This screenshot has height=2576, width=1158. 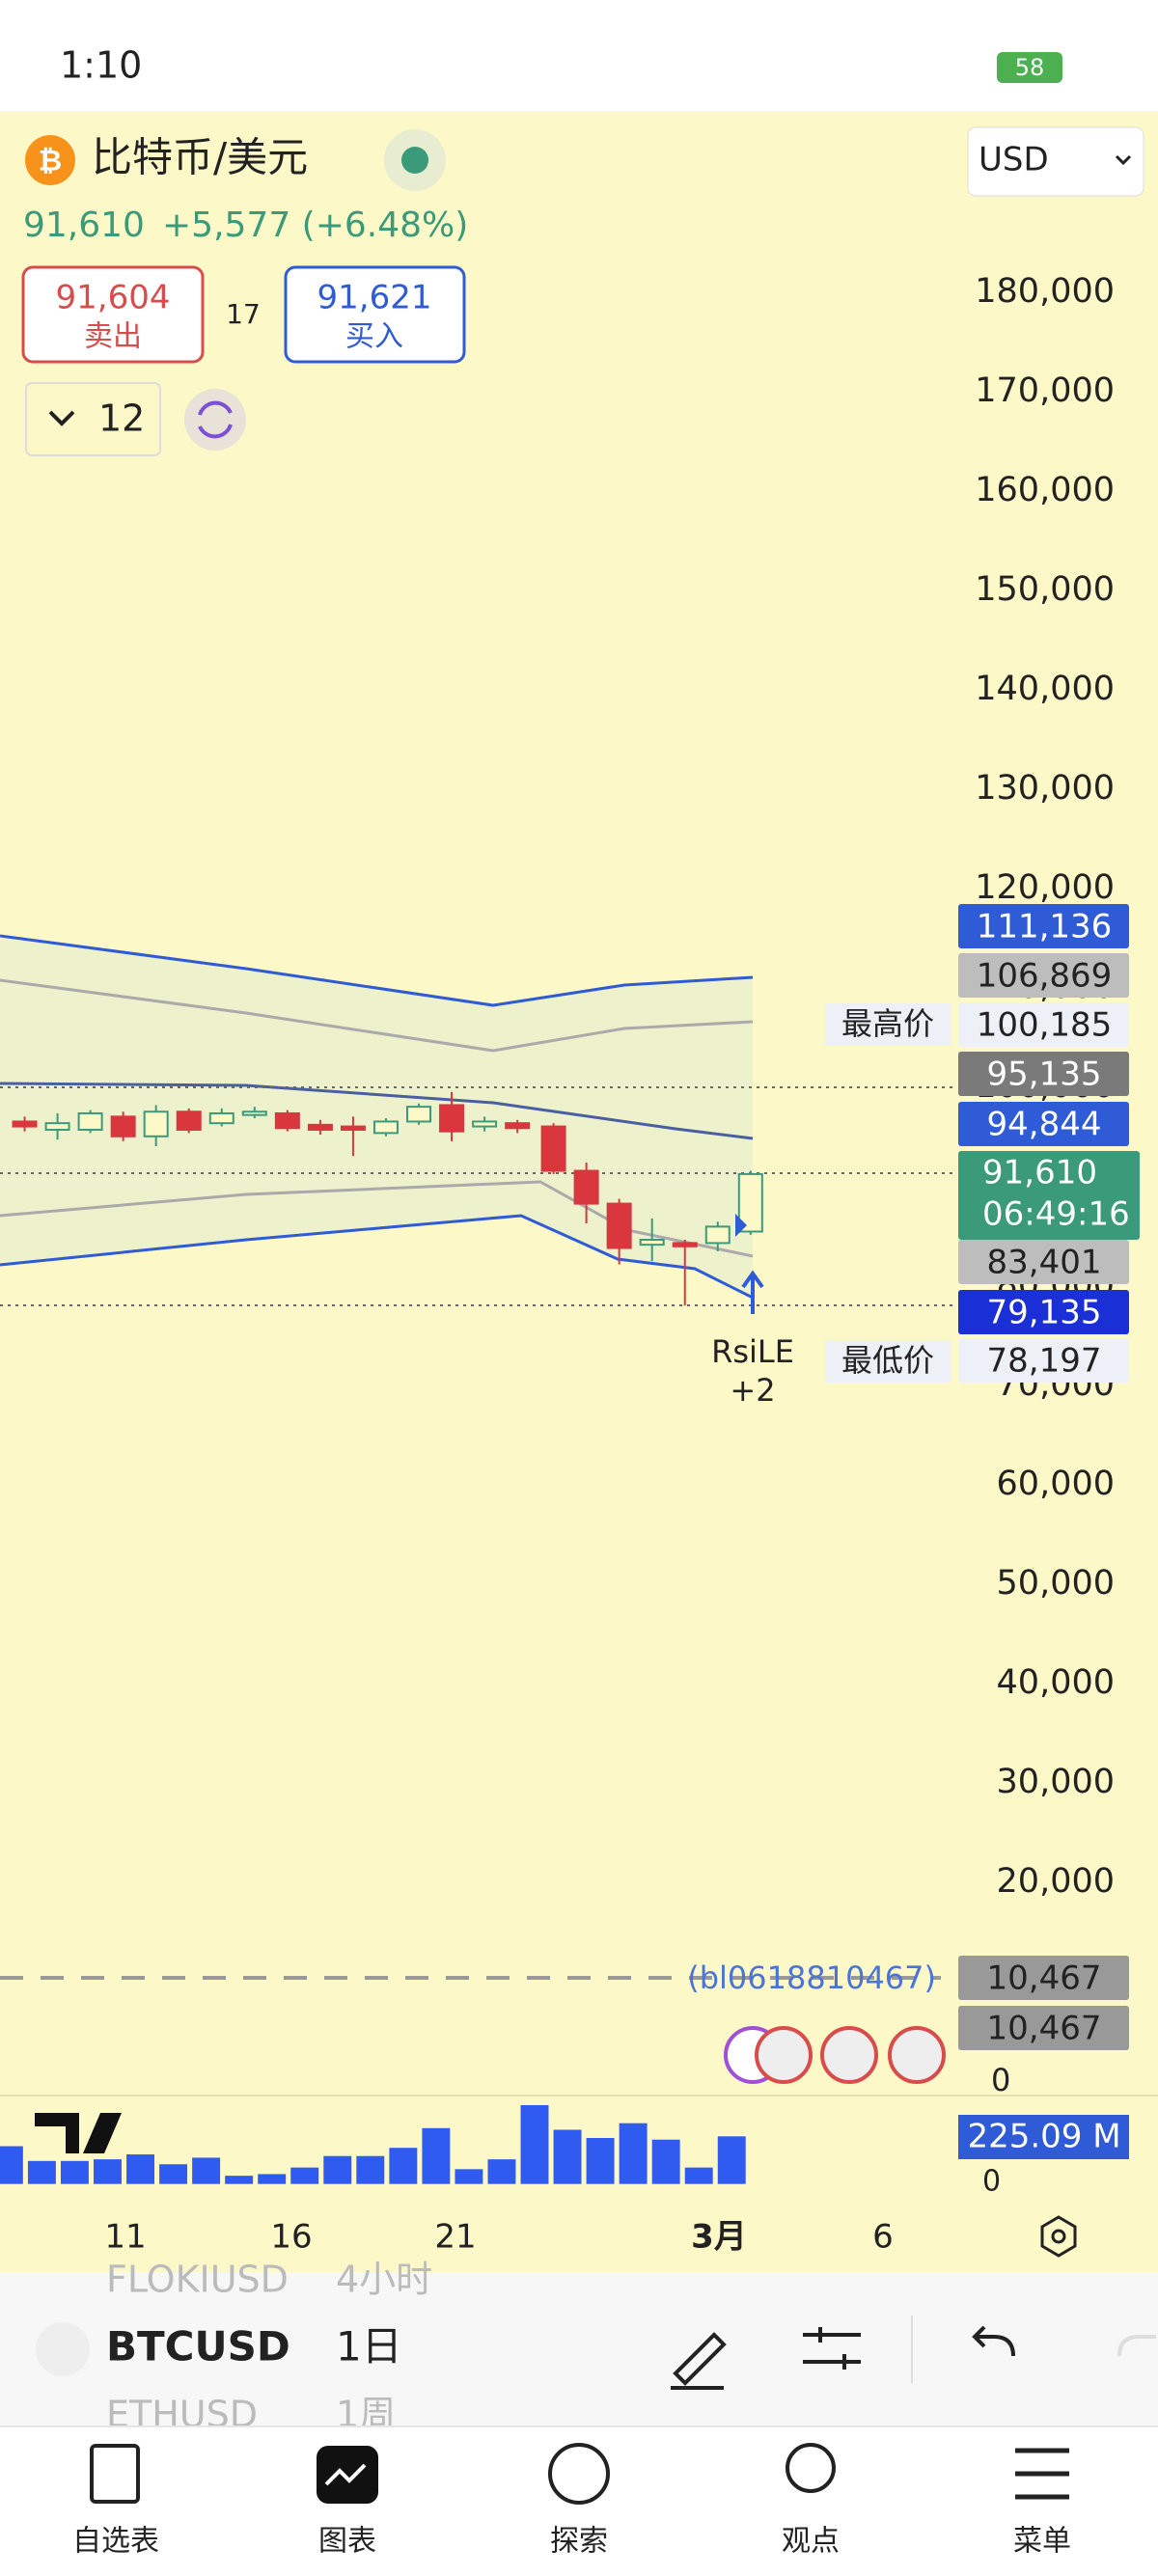 What do you see at coordinates (1058, 2236) in the screenshot?
I see `settings-icon` at bounding box center [1058, 2236].